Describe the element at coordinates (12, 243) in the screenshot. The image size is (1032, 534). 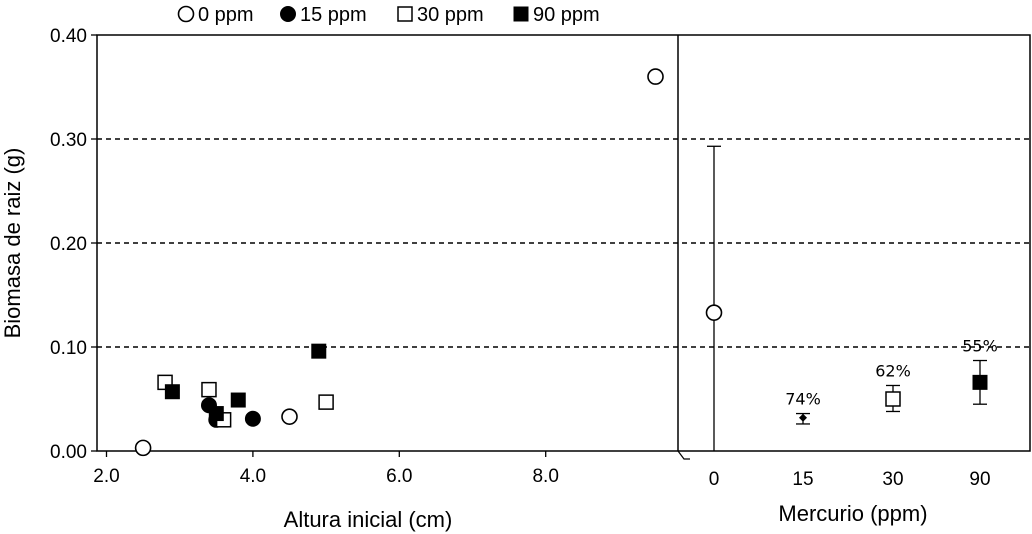
I see `y-axis-title: Biomasa de raiz (g)` at that location.